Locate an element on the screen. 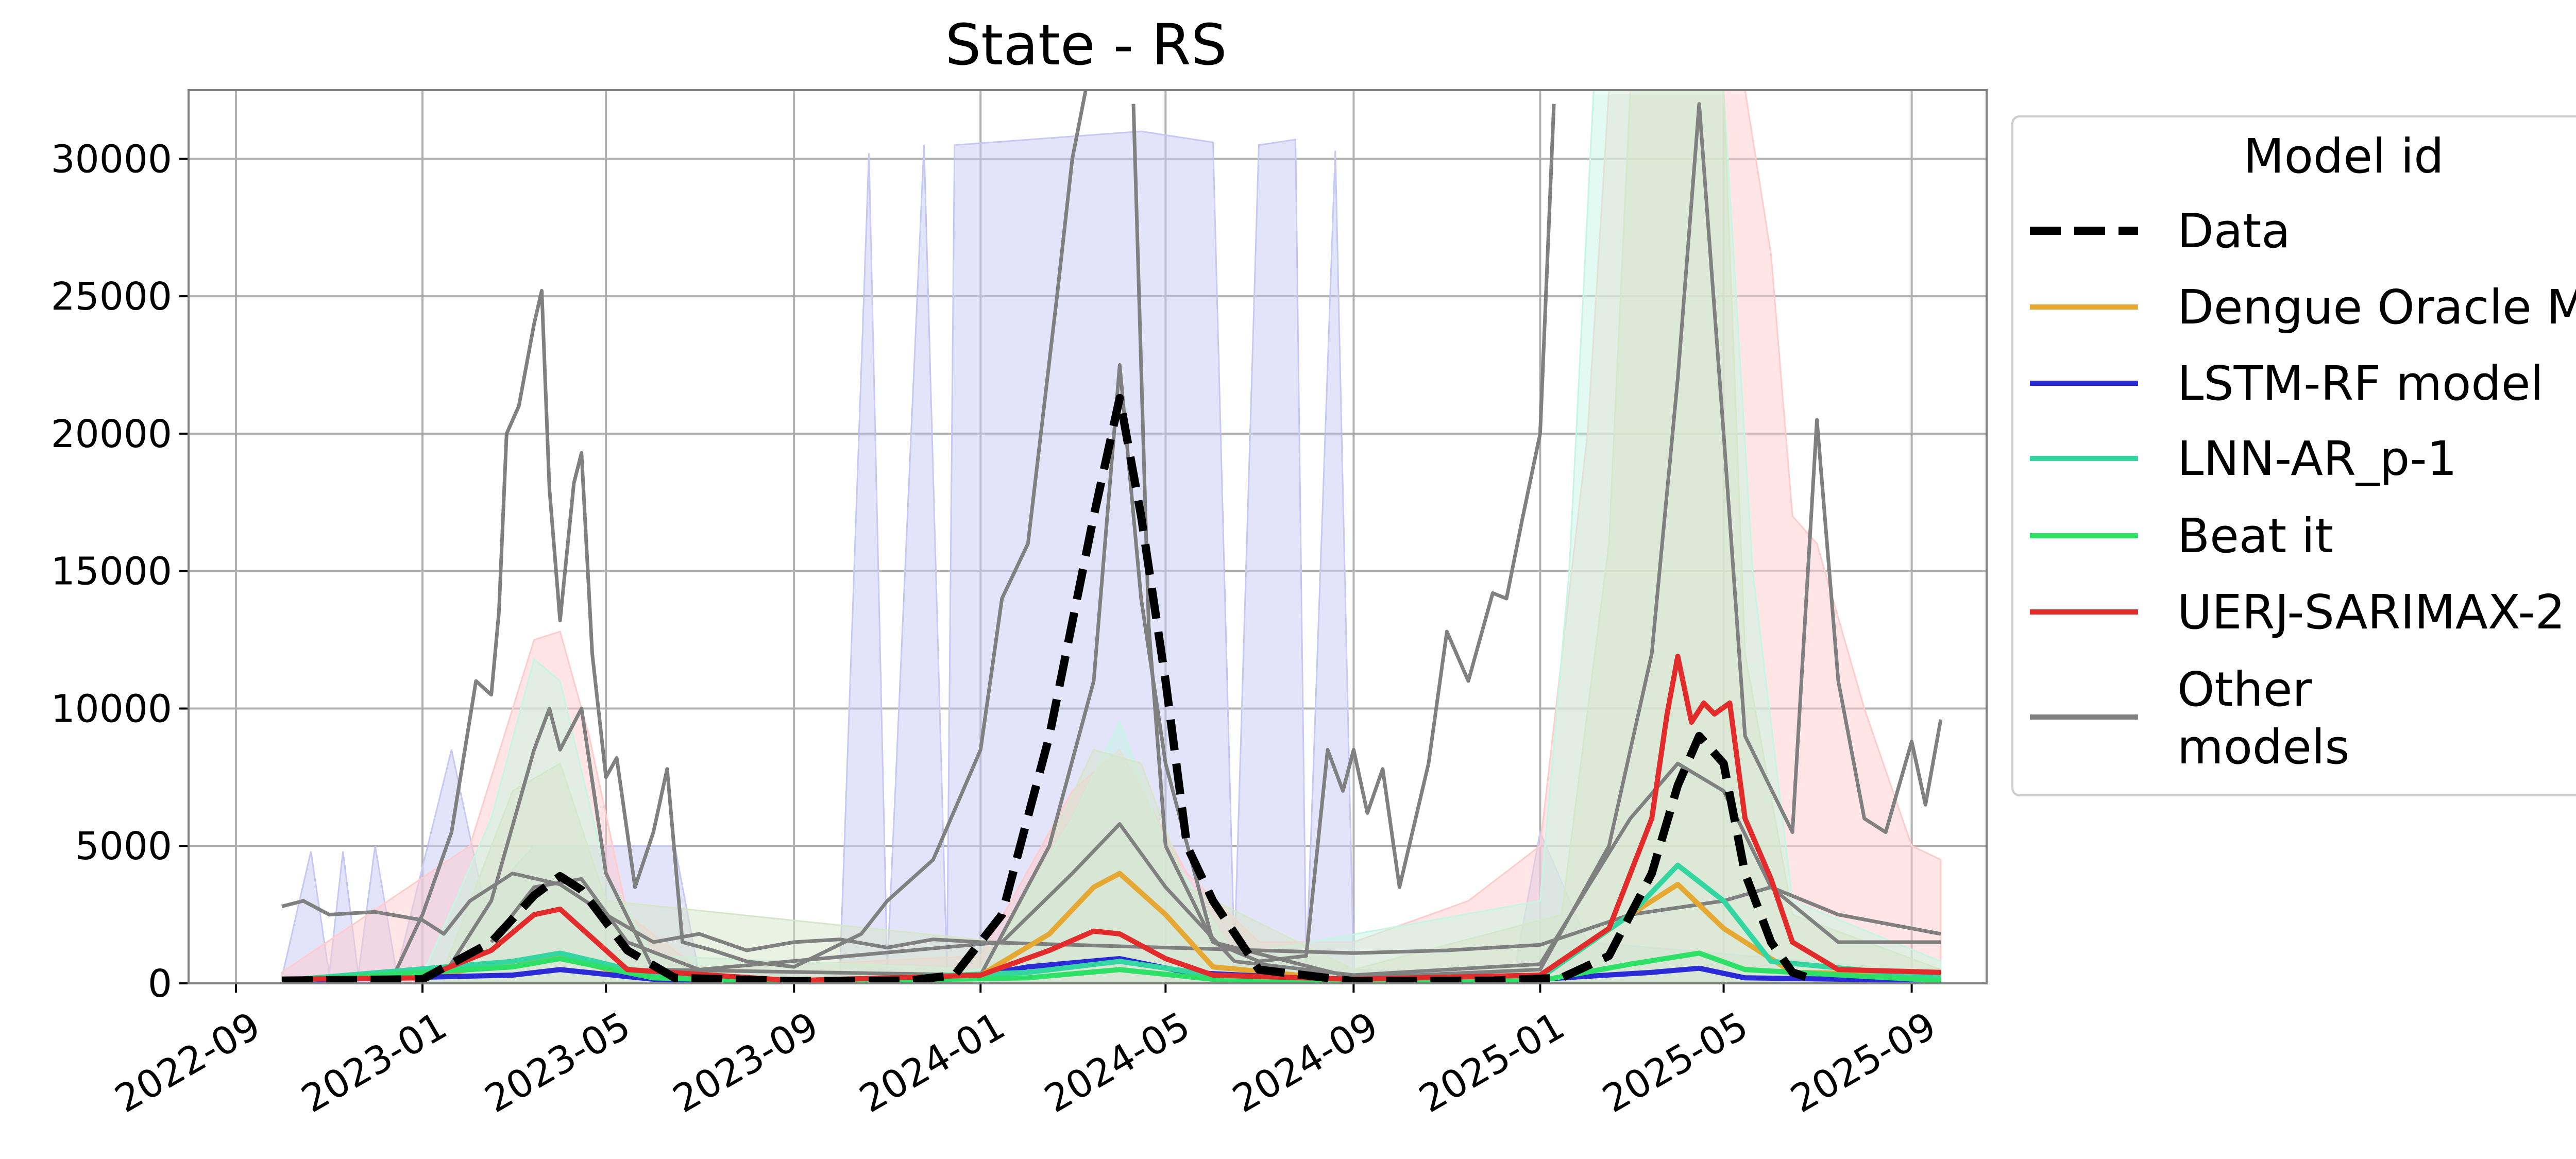  series-line-dengue-oracle-m1 is located at coordinates (1111, 927).